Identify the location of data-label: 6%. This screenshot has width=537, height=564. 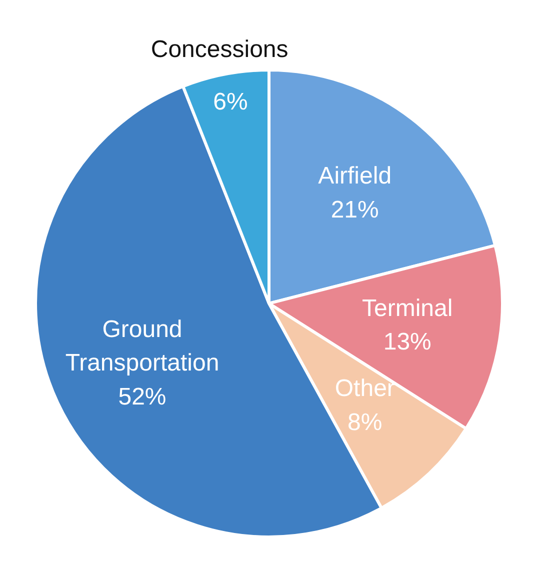
(230, 102).